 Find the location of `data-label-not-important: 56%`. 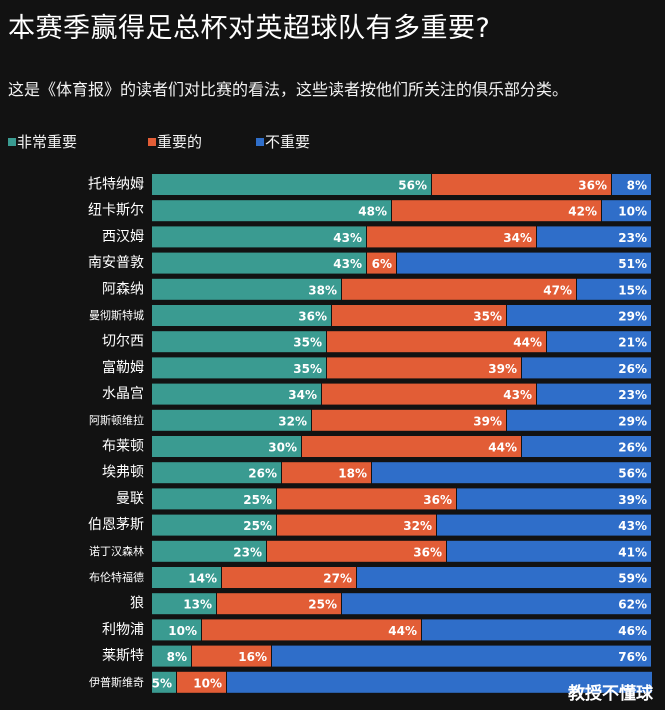

data-label-not-important: 56% is located at coordinates (632, 474).